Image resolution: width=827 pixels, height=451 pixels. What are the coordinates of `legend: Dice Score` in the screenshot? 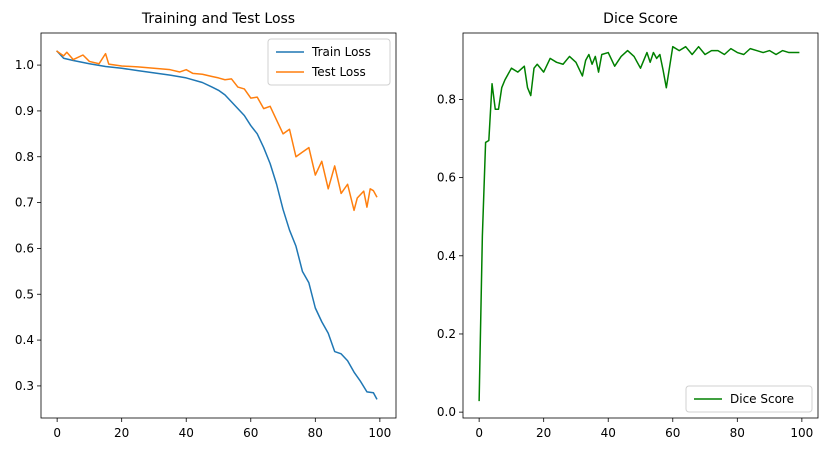 It's located at (749, 399).